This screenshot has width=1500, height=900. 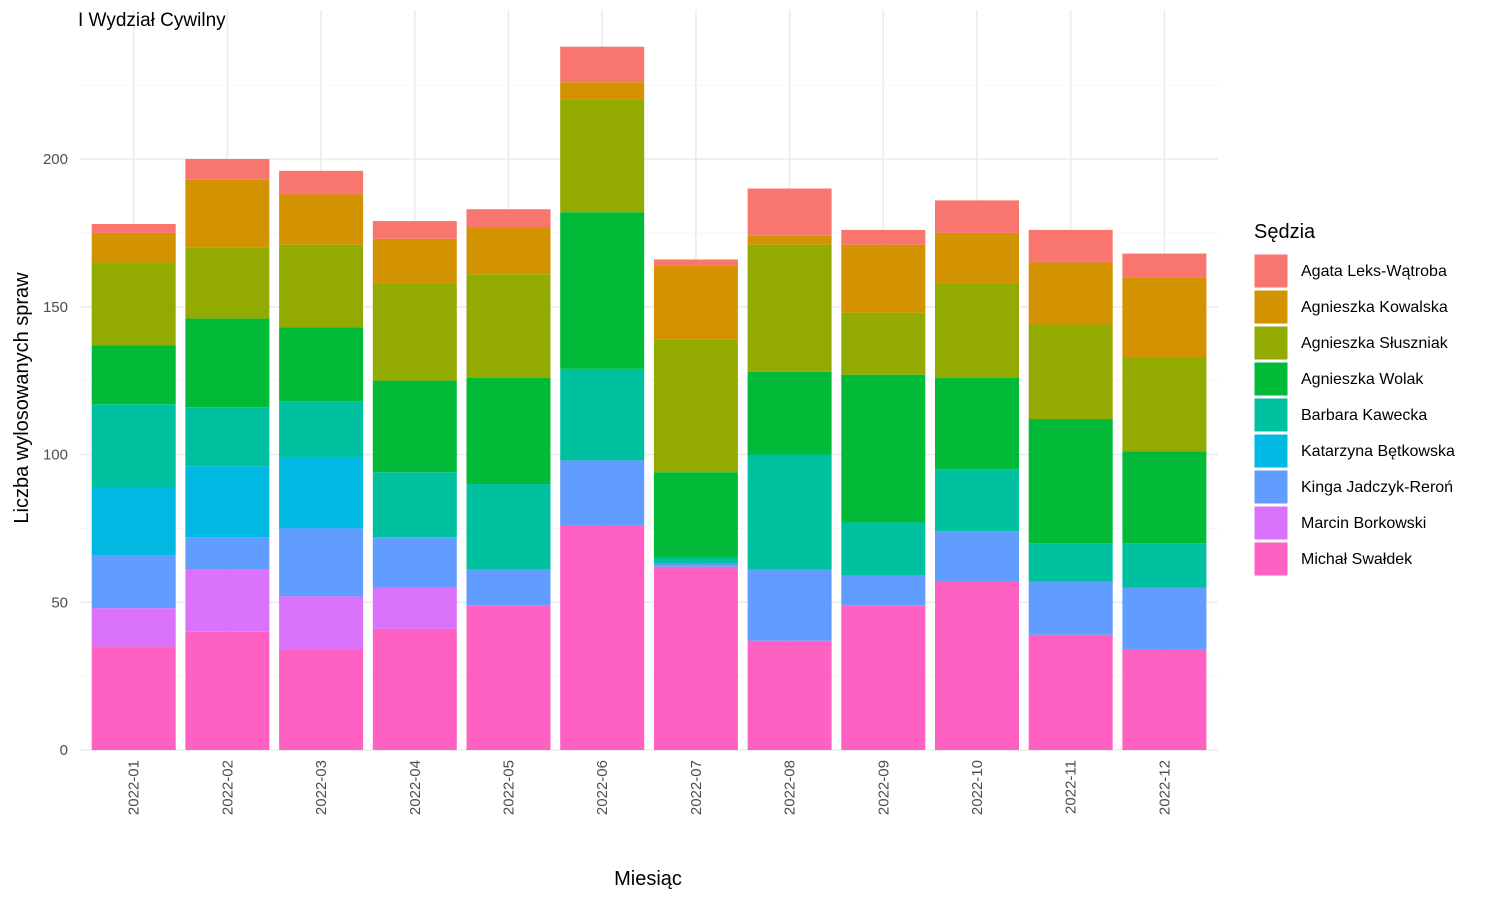 What do you see at coordinates (22, 398) in the screenshot?
I see `y-axis-title: Liczba wylosowanych spraw` at bounding box center [22, 398].